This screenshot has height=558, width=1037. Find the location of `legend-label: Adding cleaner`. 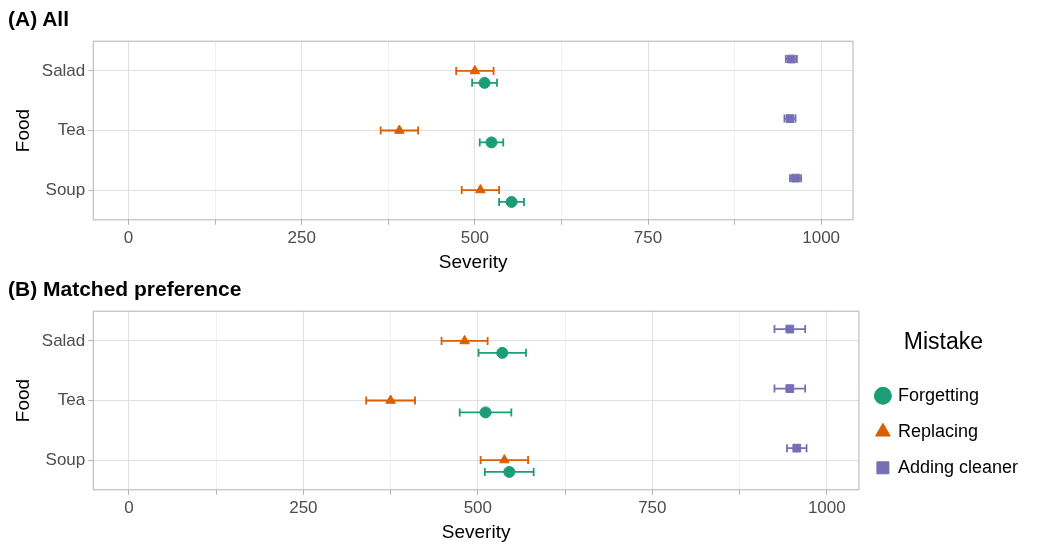

legend-label: Adding cleaner is located at coordinates (958, 466).